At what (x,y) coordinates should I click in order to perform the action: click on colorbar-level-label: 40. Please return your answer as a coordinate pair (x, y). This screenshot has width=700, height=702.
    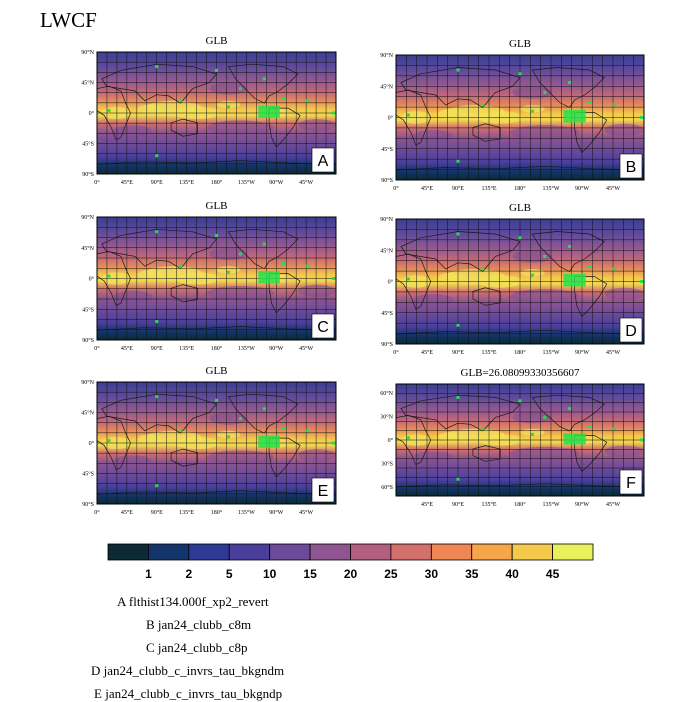
    Looking at the image, I should click on (512, 574).